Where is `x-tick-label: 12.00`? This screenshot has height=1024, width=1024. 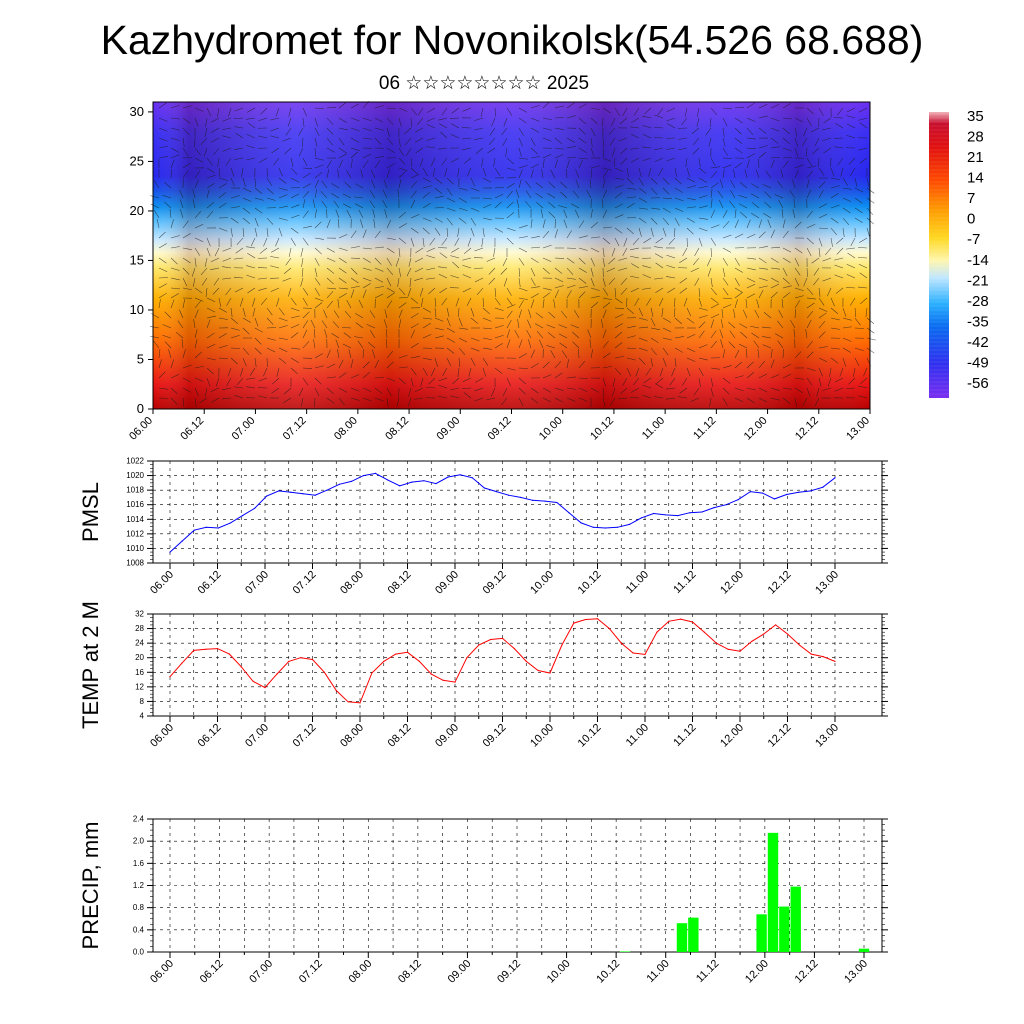 x-tick-label: 12.00 is located at coordinates (732, 583).